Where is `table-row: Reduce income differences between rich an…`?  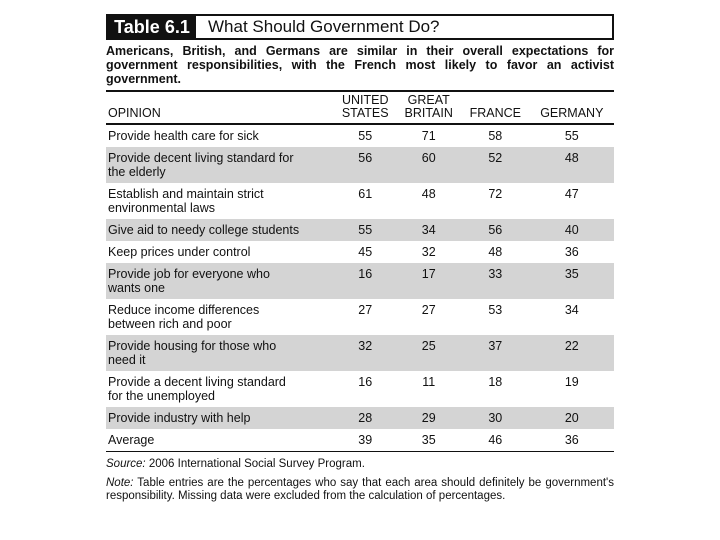 table-row: Reduce income differences between rich an… is located at coordinates (360, 317).